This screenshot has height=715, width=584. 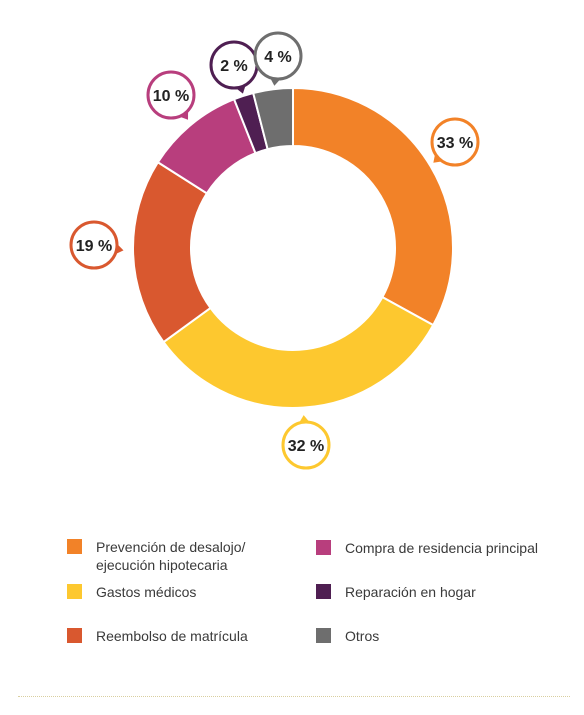 I want to click on callout-value-label: 33 %, so click(x=455, y=143).